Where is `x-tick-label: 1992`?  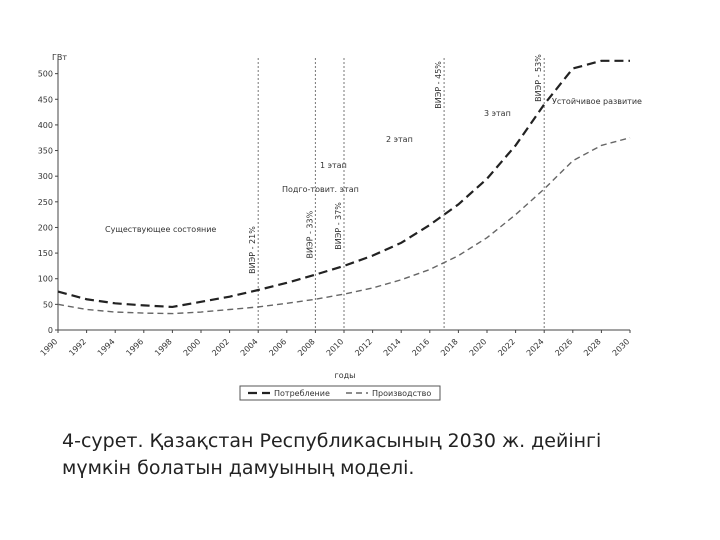
x-tick-label: 1992 is located at coordinates (77, 347).